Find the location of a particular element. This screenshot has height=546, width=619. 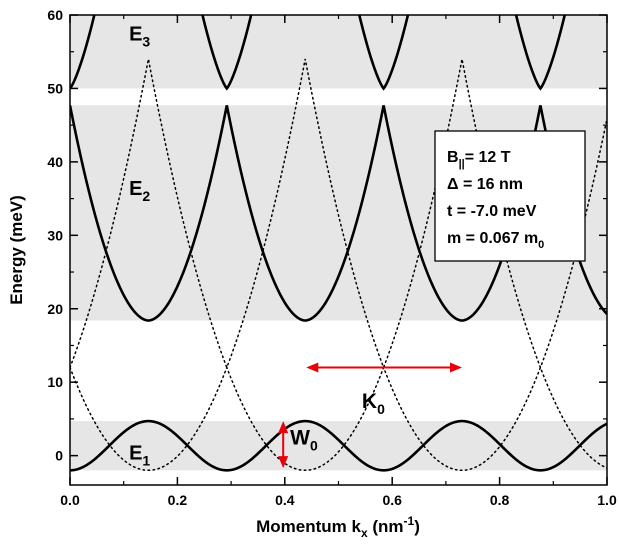

y-tick-label: 60 is located at coordinates (55, 15).